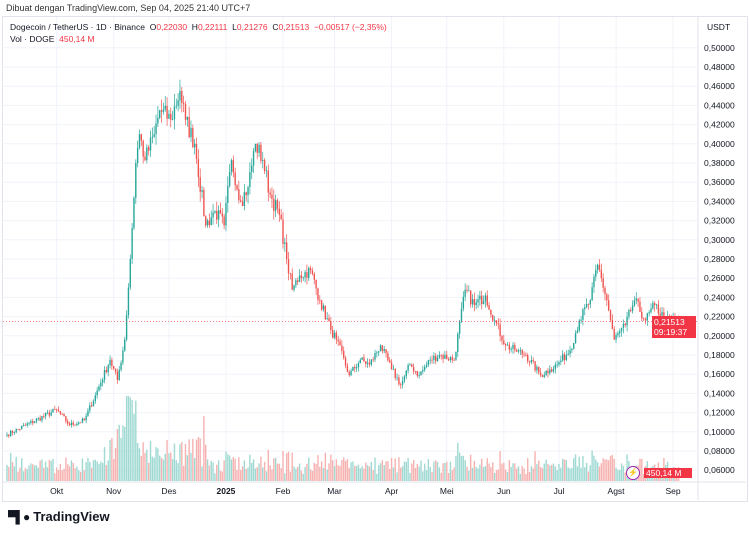 The width and height of the screenshot is (749, 534). Describe the element at coordinates (633, 473) in the screenshot. I see `lightning-icon: ⚡` at that location.